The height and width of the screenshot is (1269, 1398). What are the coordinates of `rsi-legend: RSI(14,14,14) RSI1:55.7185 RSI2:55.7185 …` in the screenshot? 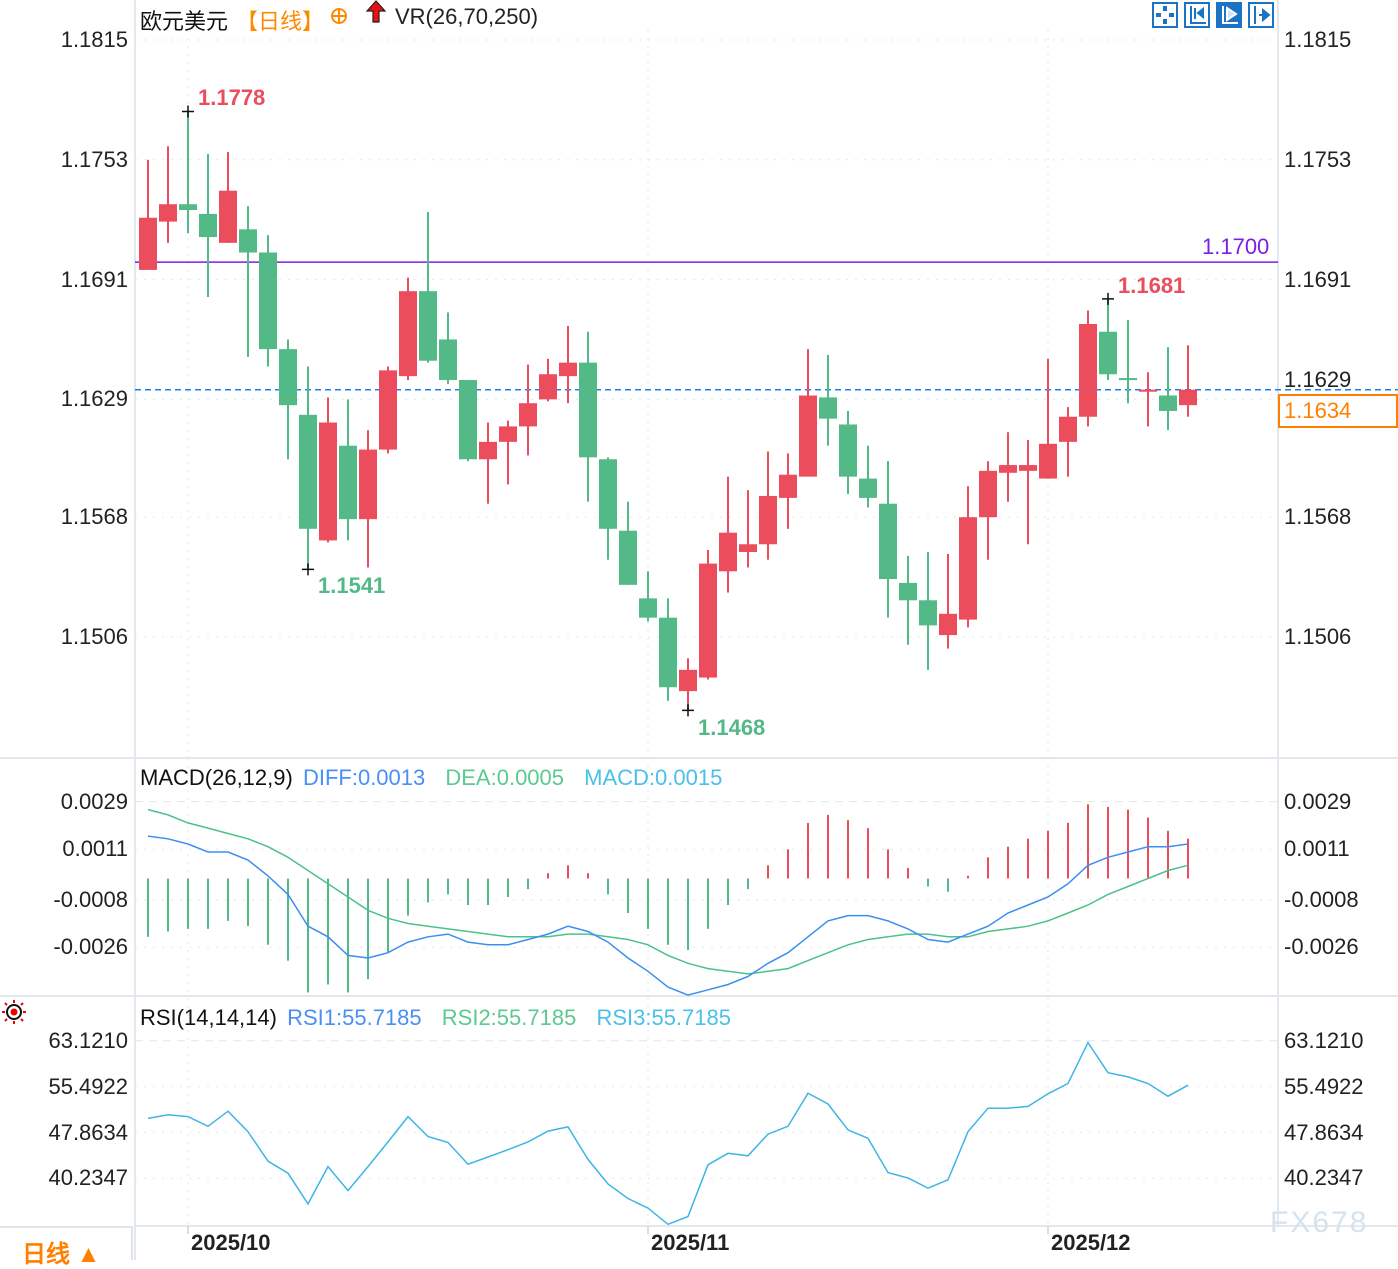 It's located at (435, 1018).